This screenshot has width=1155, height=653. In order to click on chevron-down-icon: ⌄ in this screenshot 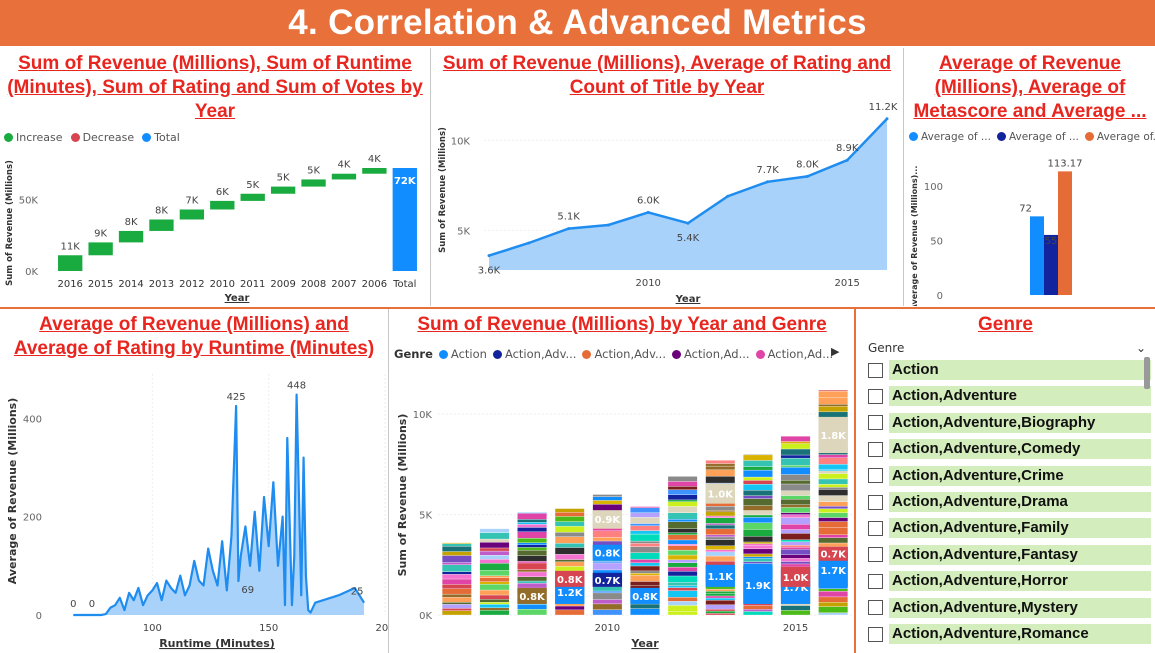, I will do `click(1140, 348)`.